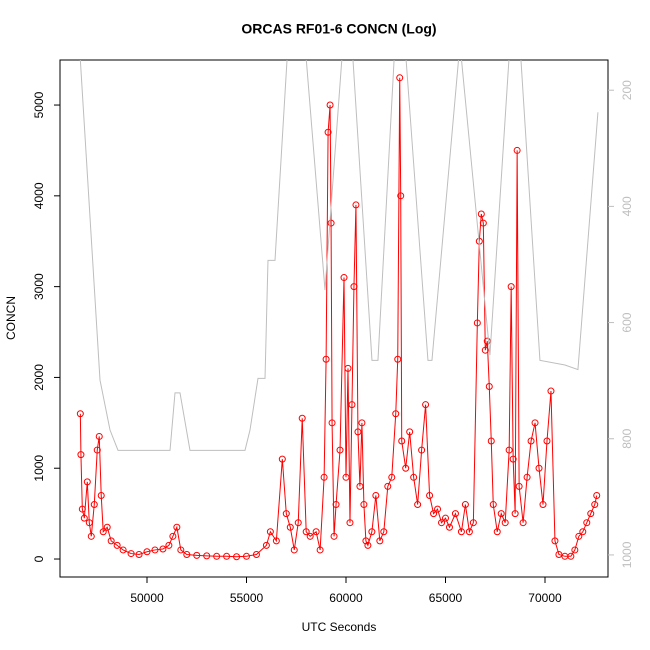  What do you see at coordinates (39, 195) in the screenshot?
I see `y-tick-label: 4000` at bounding box center [39, 195].